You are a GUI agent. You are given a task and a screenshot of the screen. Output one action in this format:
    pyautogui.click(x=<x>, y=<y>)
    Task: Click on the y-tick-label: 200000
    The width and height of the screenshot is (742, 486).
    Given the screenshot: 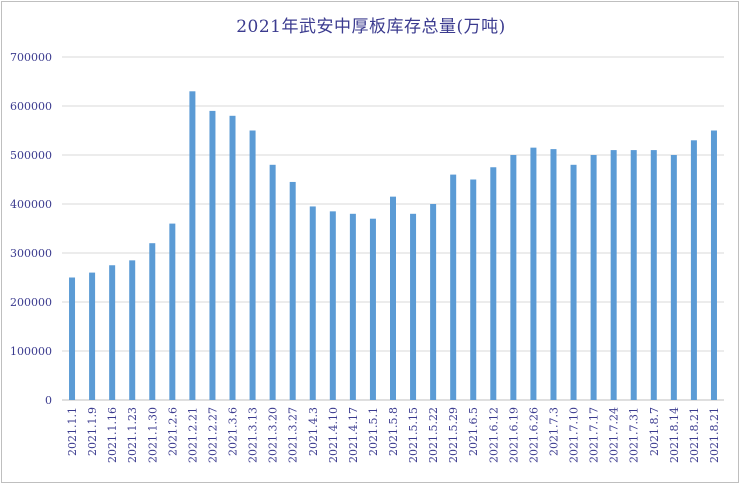 What is the action you would take?
    pyautogui.click(x=31, y=302)
    